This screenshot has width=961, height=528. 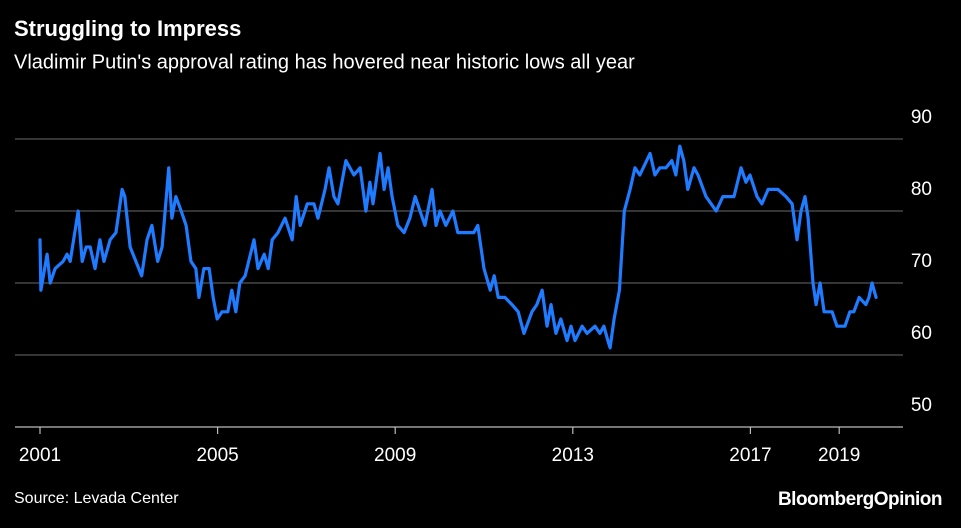 What do you see at coordinates (395, 455) in the screenshot?
I see `x-tick-label: 2009` at bounding box center [395, 455].